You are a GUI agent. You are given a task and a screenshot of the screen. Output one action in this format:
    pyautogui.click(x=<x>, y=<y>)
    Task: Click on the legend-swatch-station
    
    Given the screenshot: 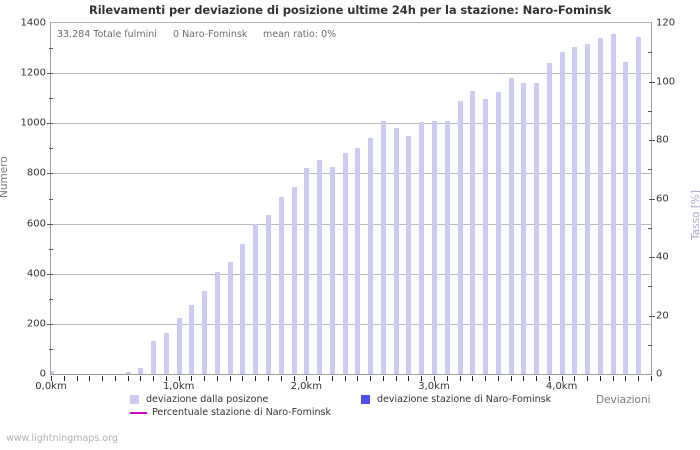 What is the action you would take?
    pyautogui.click(x=365, y=399)
    